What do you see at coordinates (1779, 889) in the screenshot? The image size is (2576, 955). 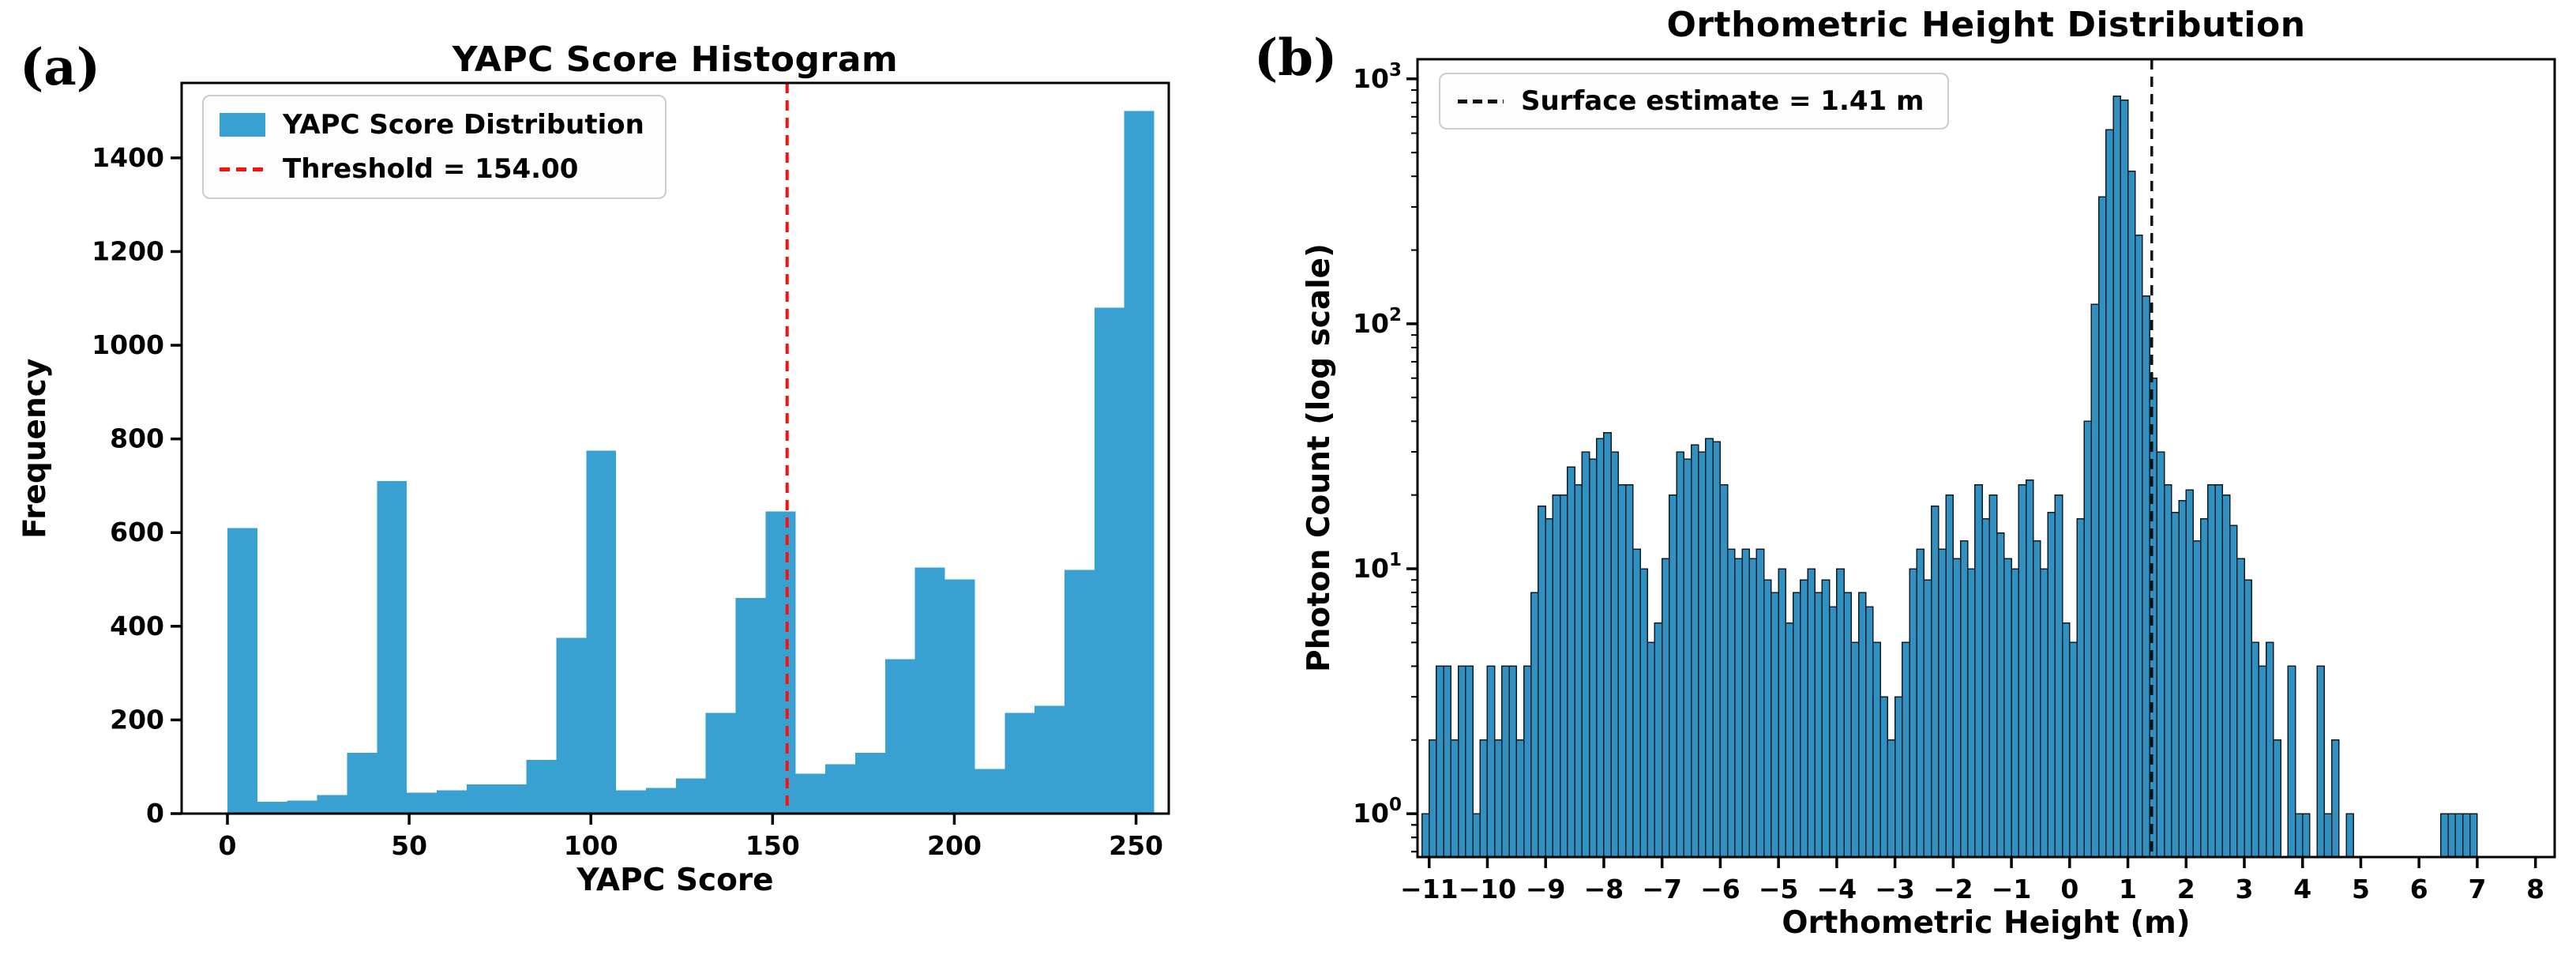 I see `x-tick-label: −5` at bounding box center [1779, 889].